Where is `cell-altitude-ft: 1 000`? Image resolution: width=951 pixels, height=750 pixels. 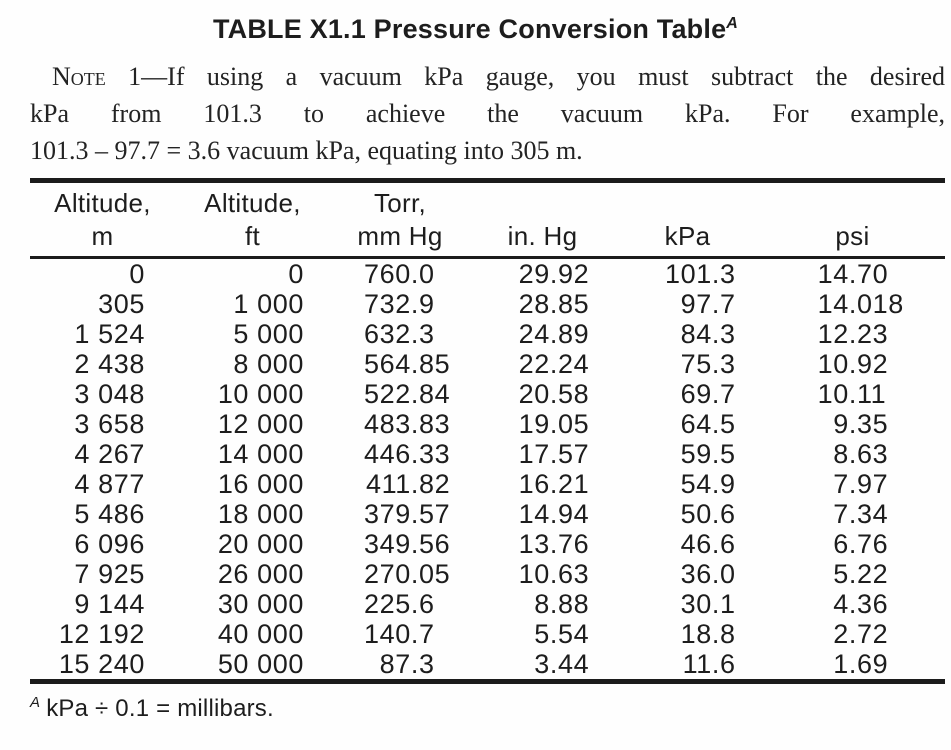
cell-altitude-ft: 1 000 is located at coordinates (268, 304).